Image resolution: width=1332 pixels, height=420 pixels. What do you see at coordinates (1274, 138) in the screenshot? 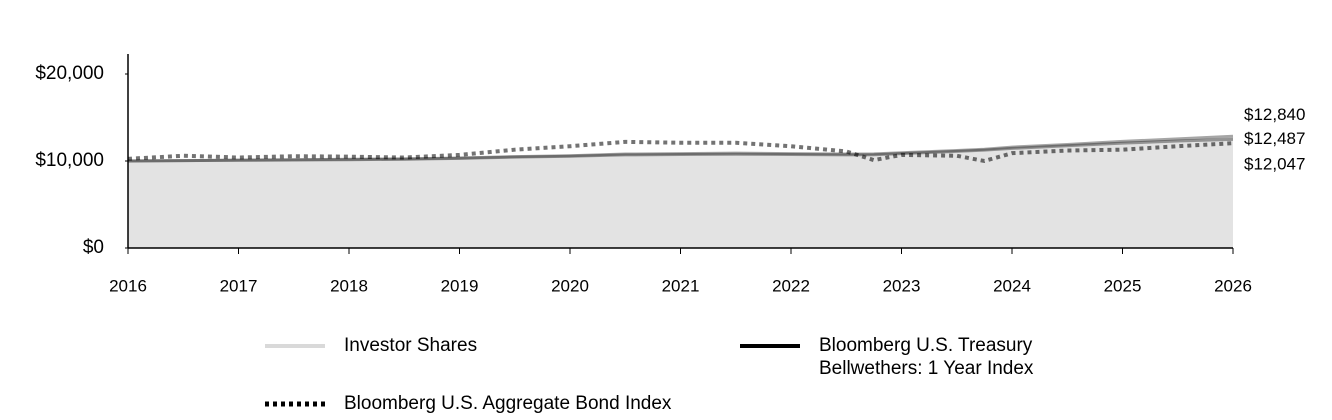
I see `value-label: $12,487` at bounding box center [1274, 138].